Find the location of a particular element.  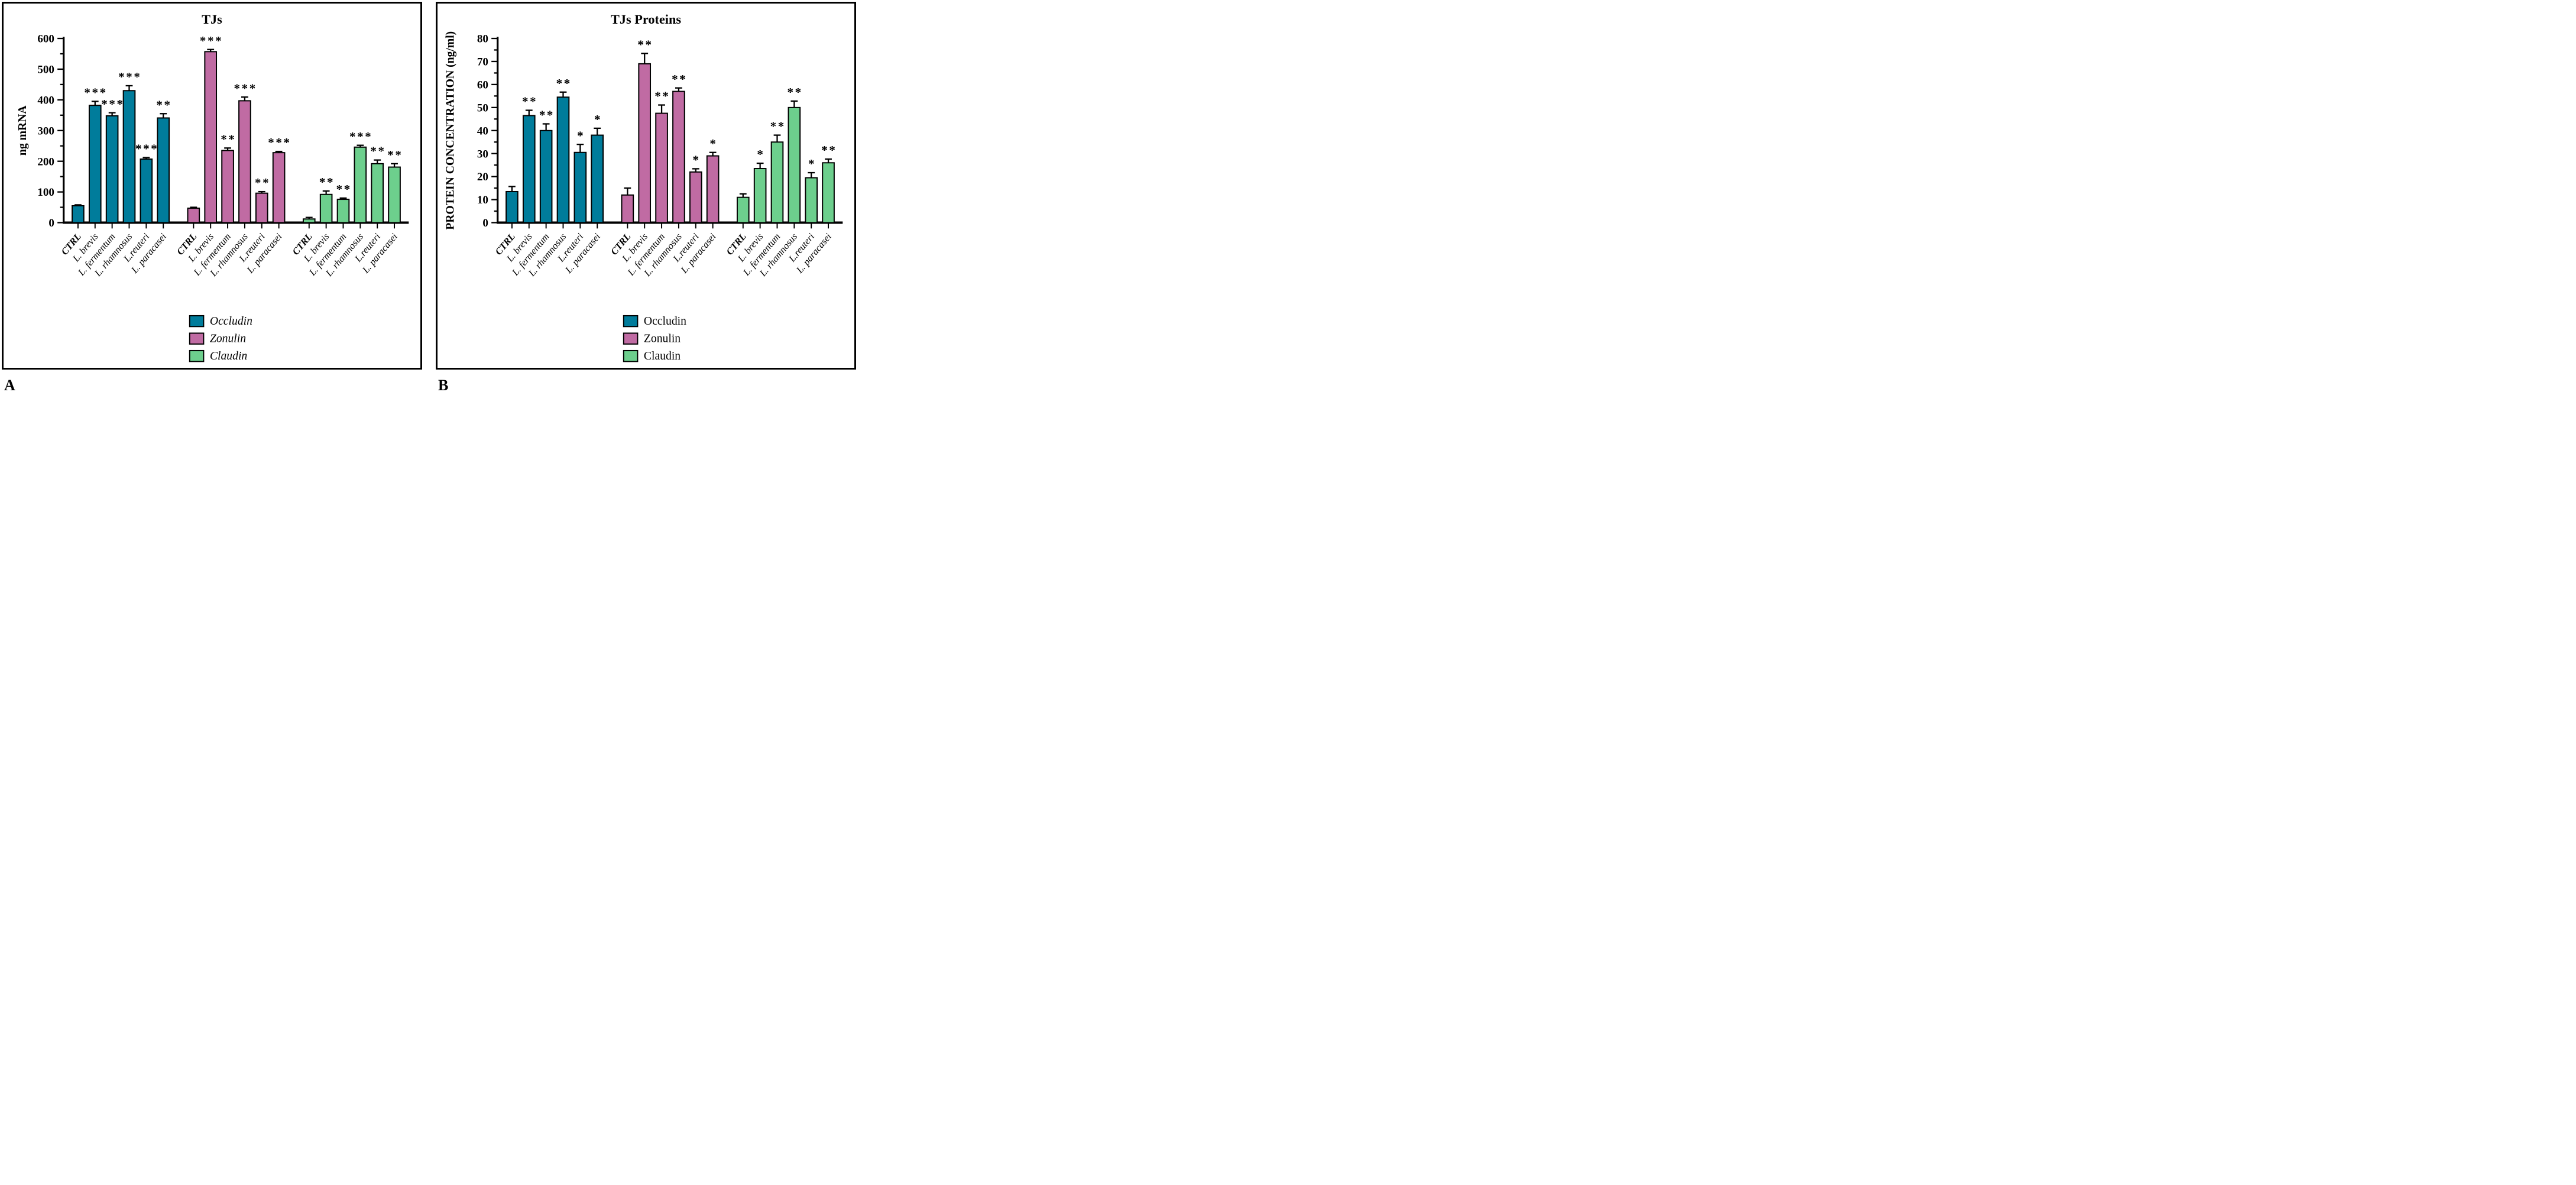

y-tick-label: 80 is located at coordinates (482, 39).